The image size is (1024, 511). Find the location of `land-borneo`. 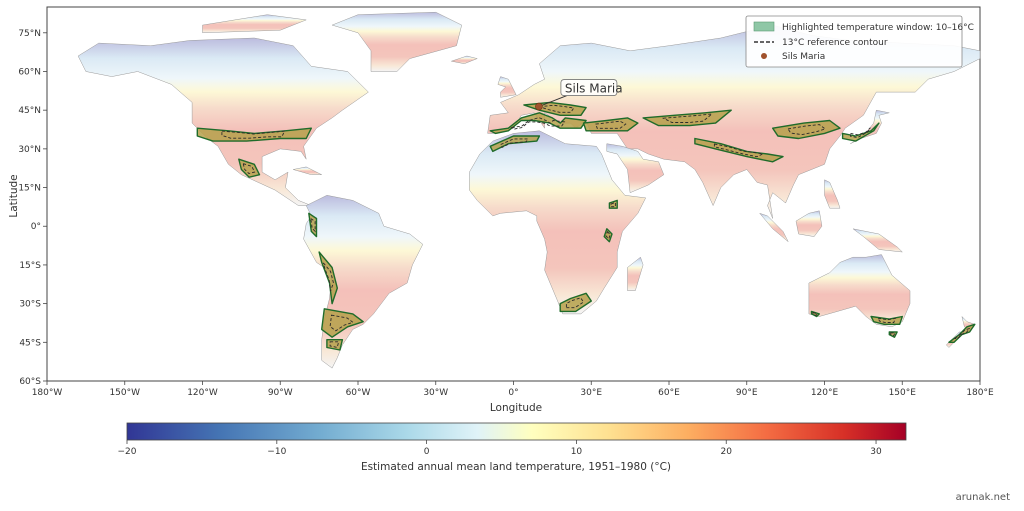

land-borneo is located at coordinates (809, 223).